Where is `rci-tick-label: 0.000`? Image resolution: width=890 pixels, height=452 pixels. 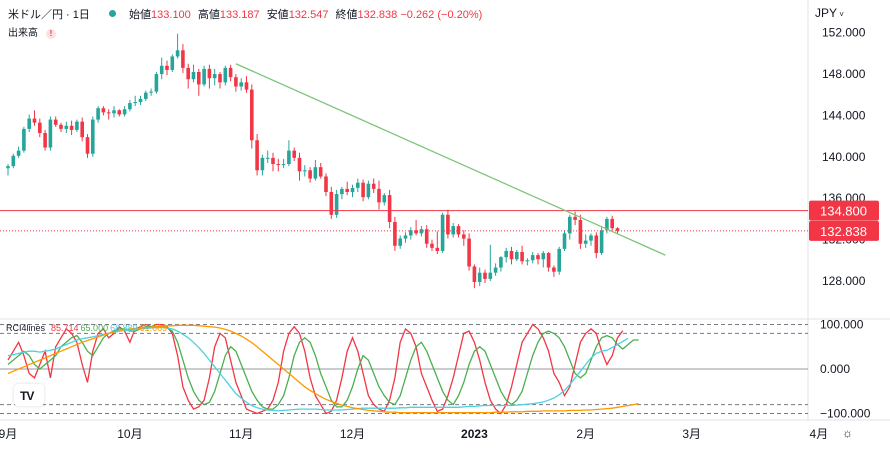
rci-tick-label: 0.000 is located at coordinates (835, 369).